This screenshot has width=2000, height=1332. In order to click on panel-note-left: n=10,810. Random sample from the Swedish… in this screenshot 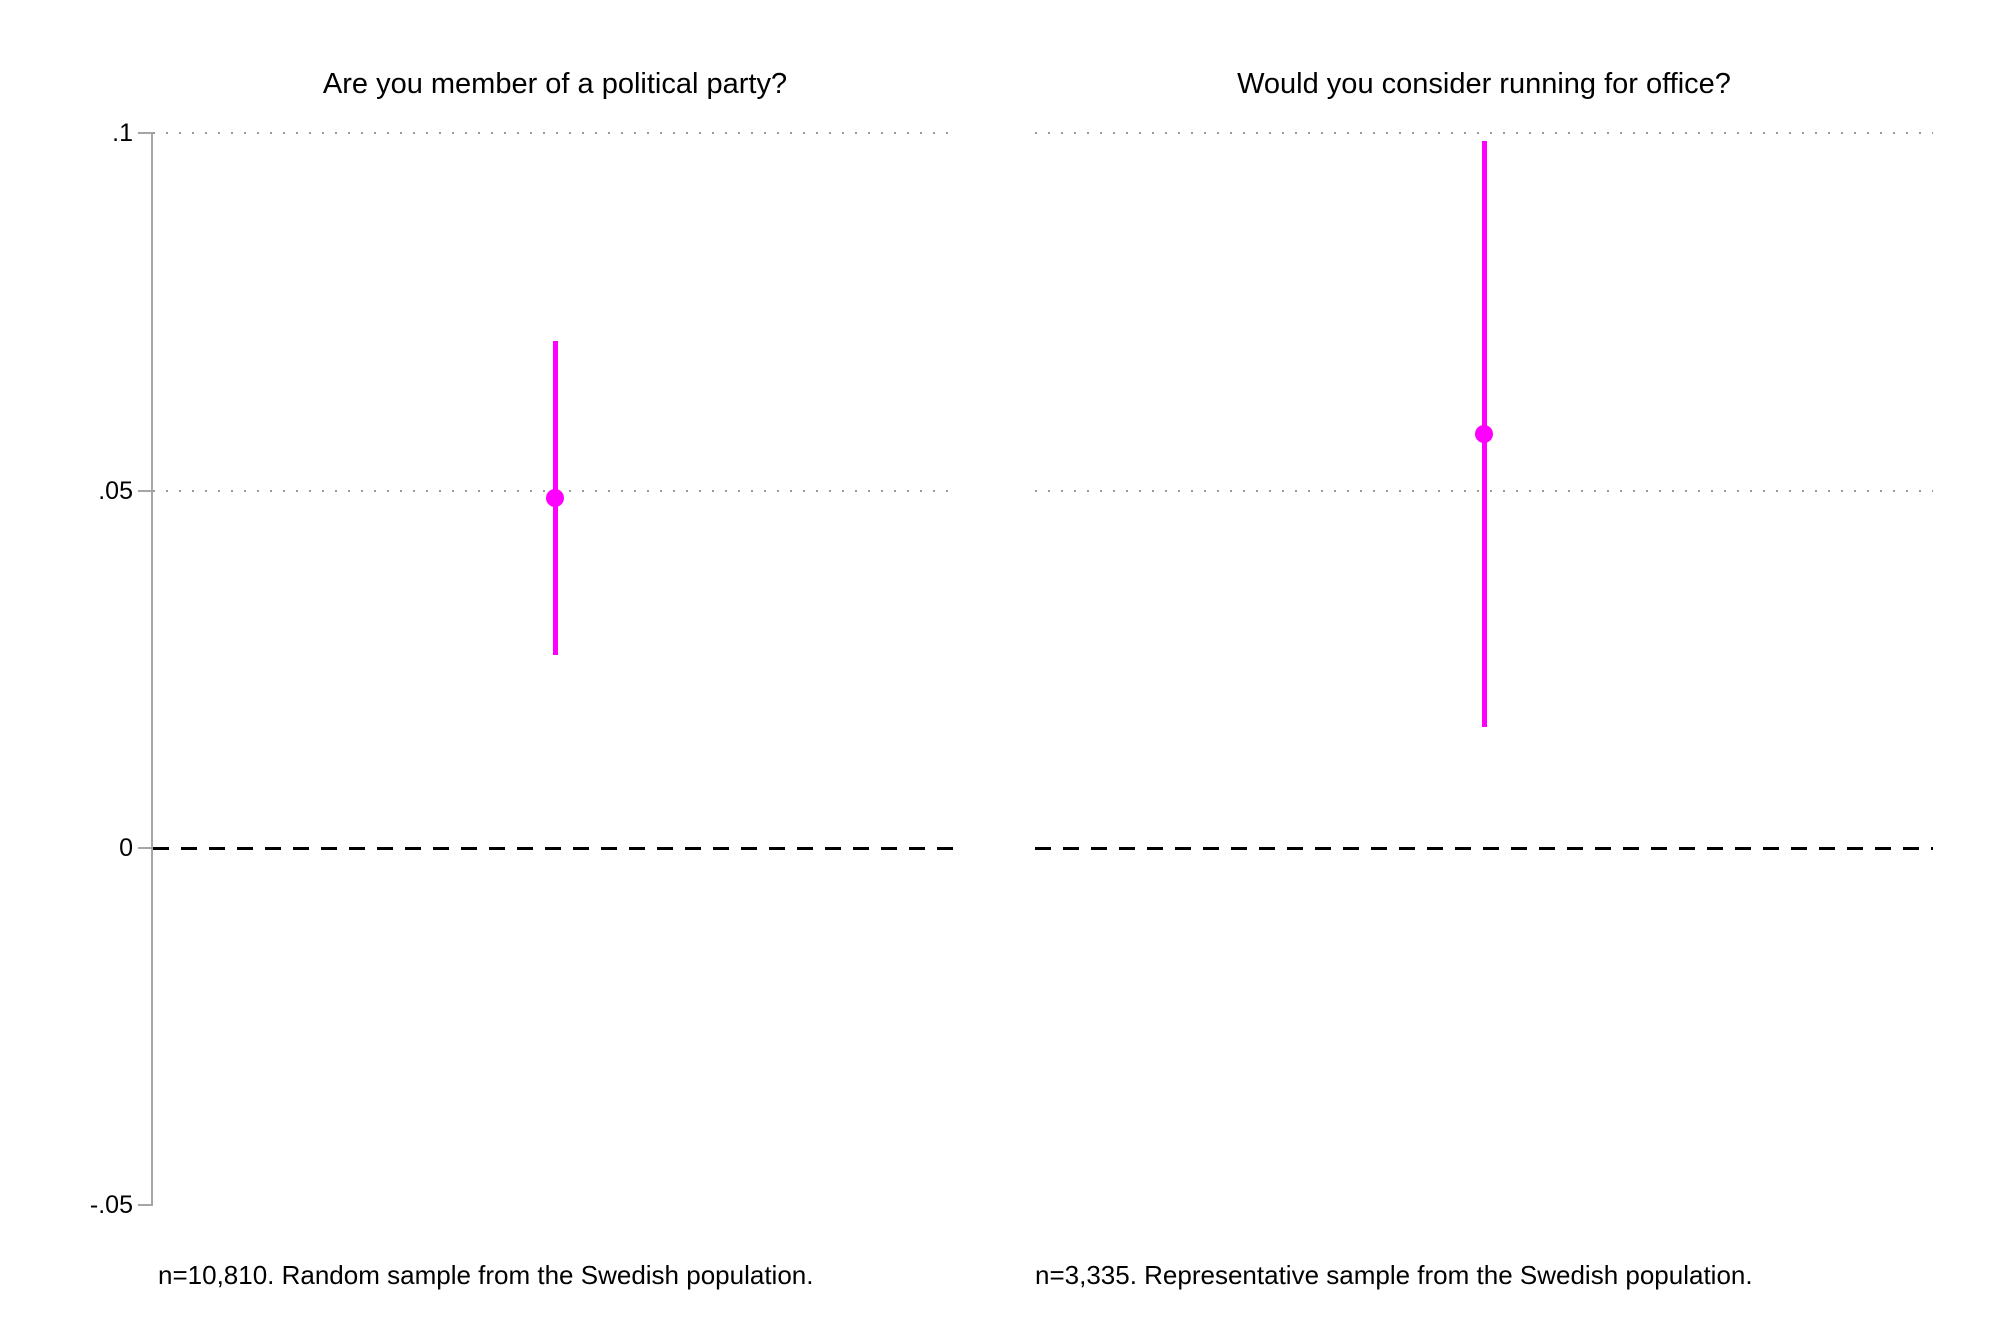, I will do `click(486, 1275)`.